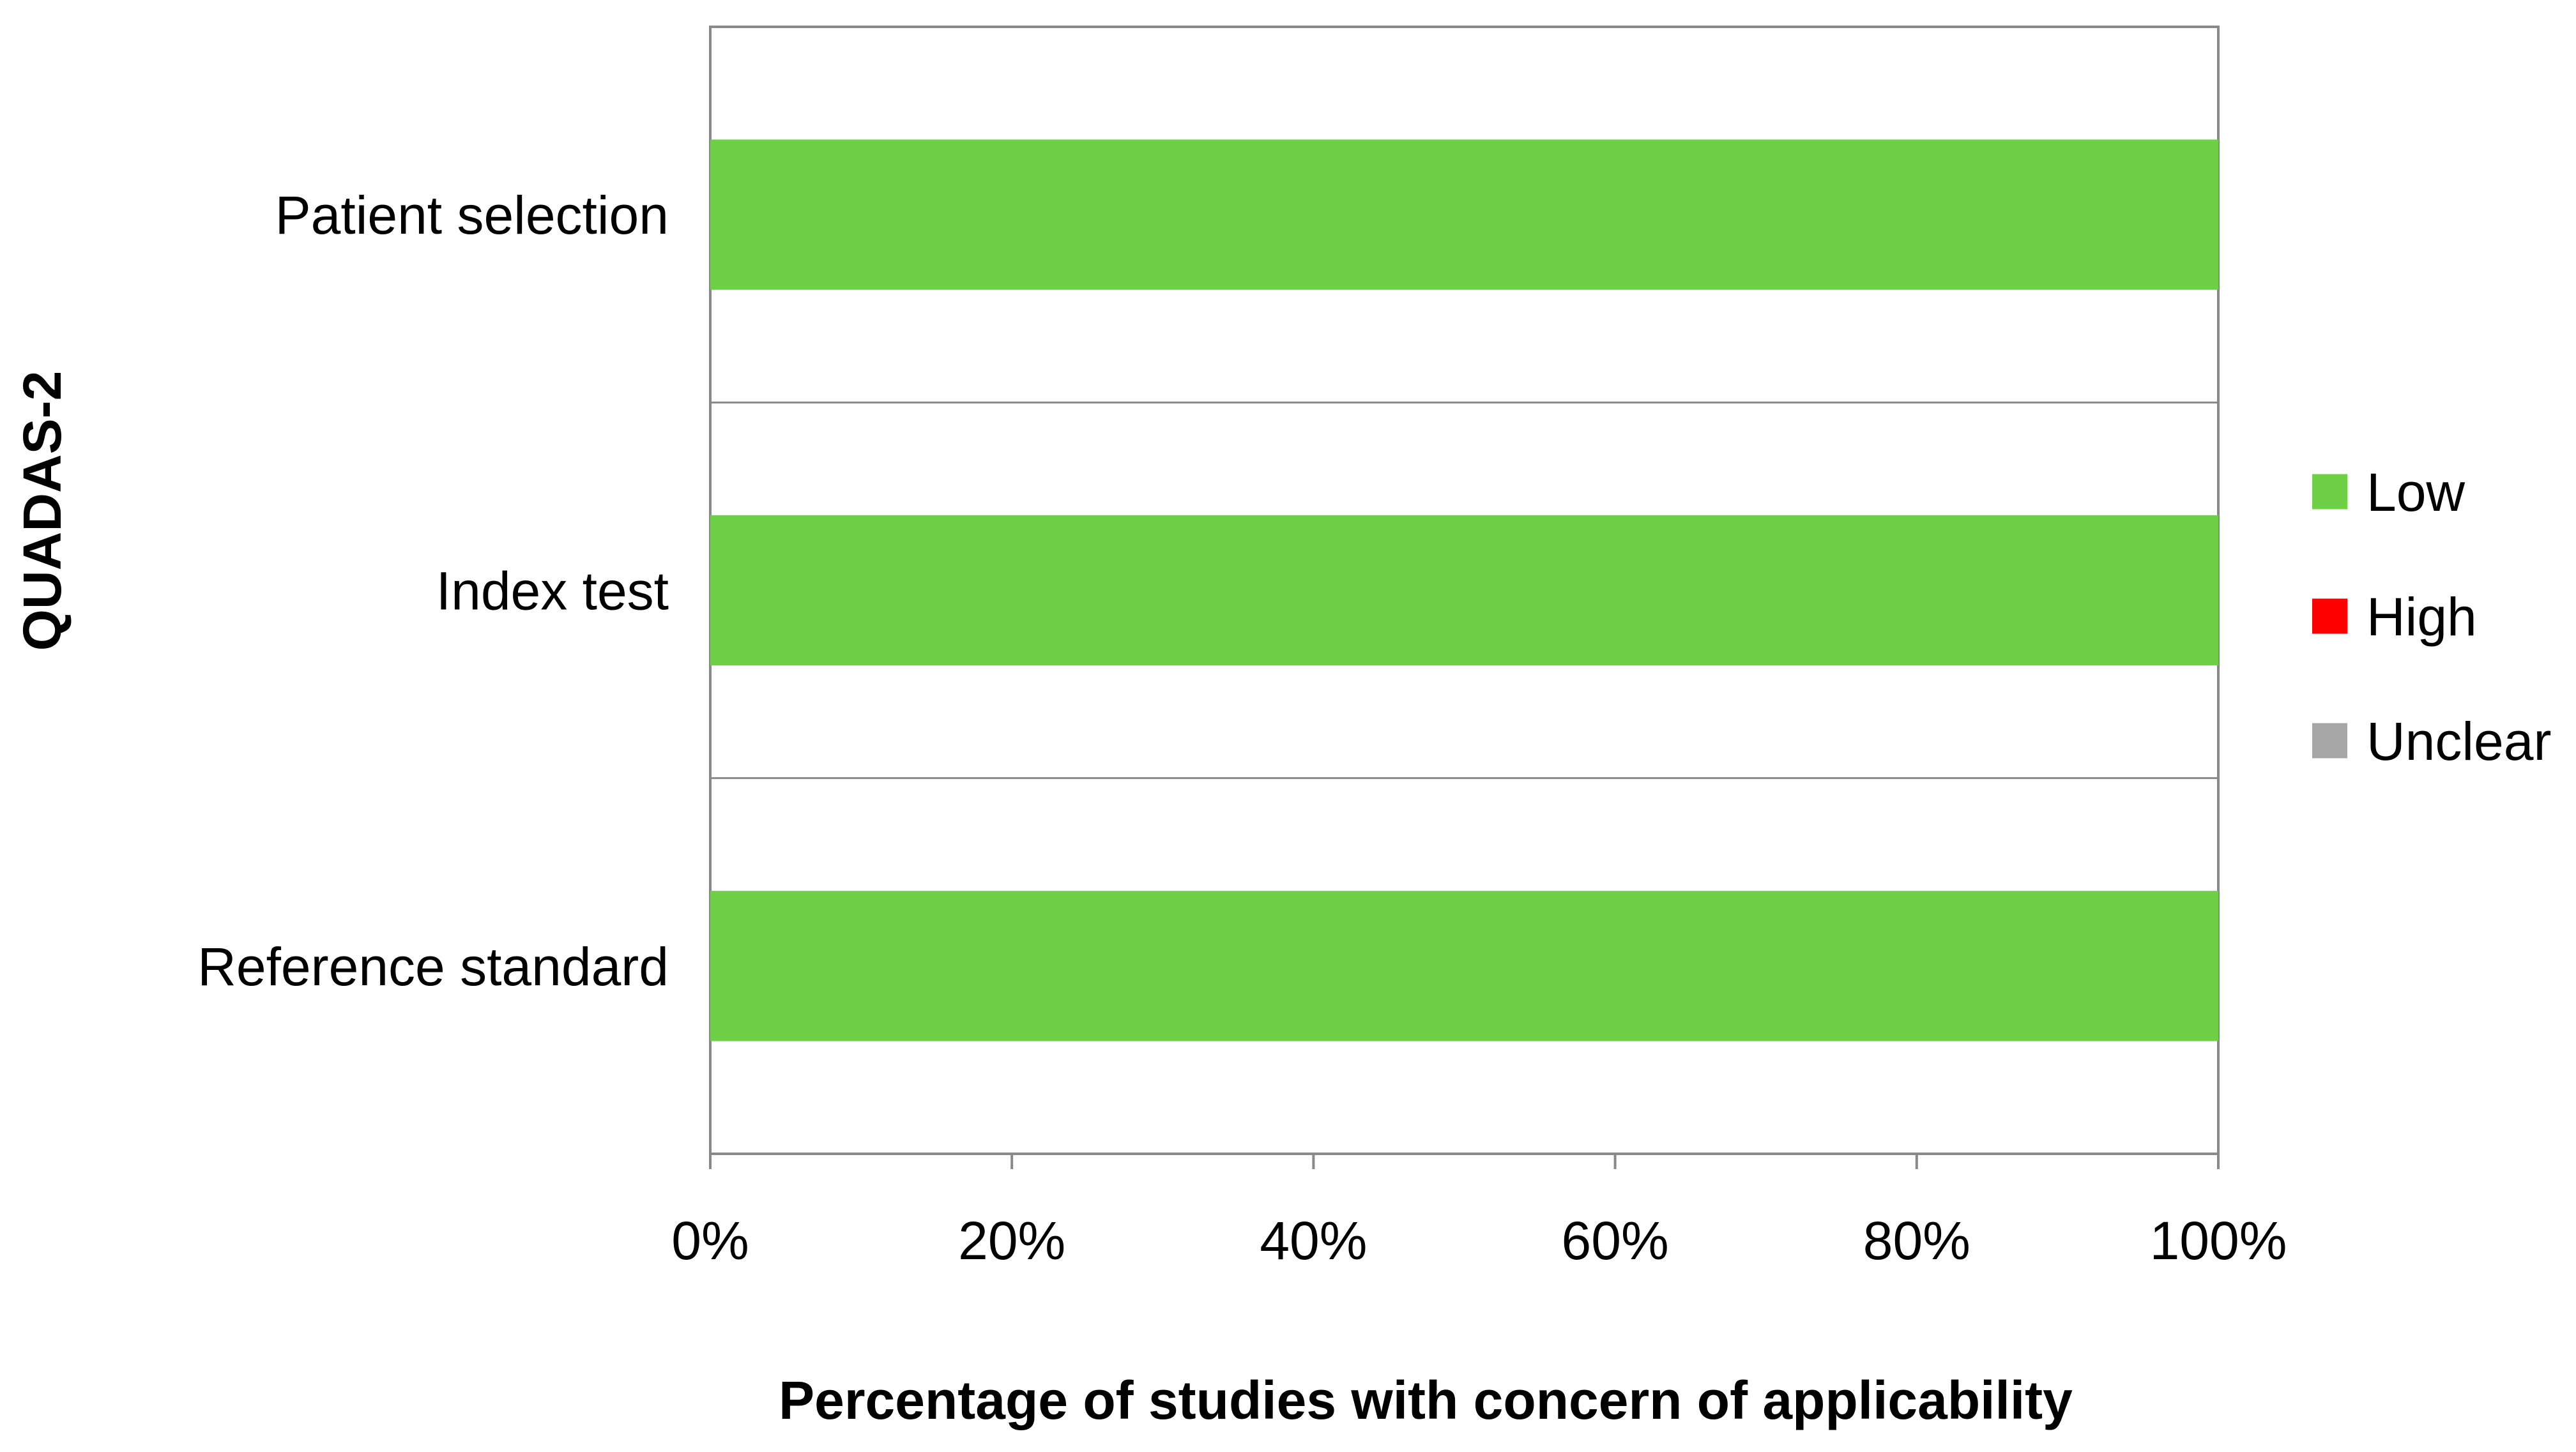 The width and height of the screenshot is (2576, 1452). I want to click on category-label: Patient selection, so click(472, 215).